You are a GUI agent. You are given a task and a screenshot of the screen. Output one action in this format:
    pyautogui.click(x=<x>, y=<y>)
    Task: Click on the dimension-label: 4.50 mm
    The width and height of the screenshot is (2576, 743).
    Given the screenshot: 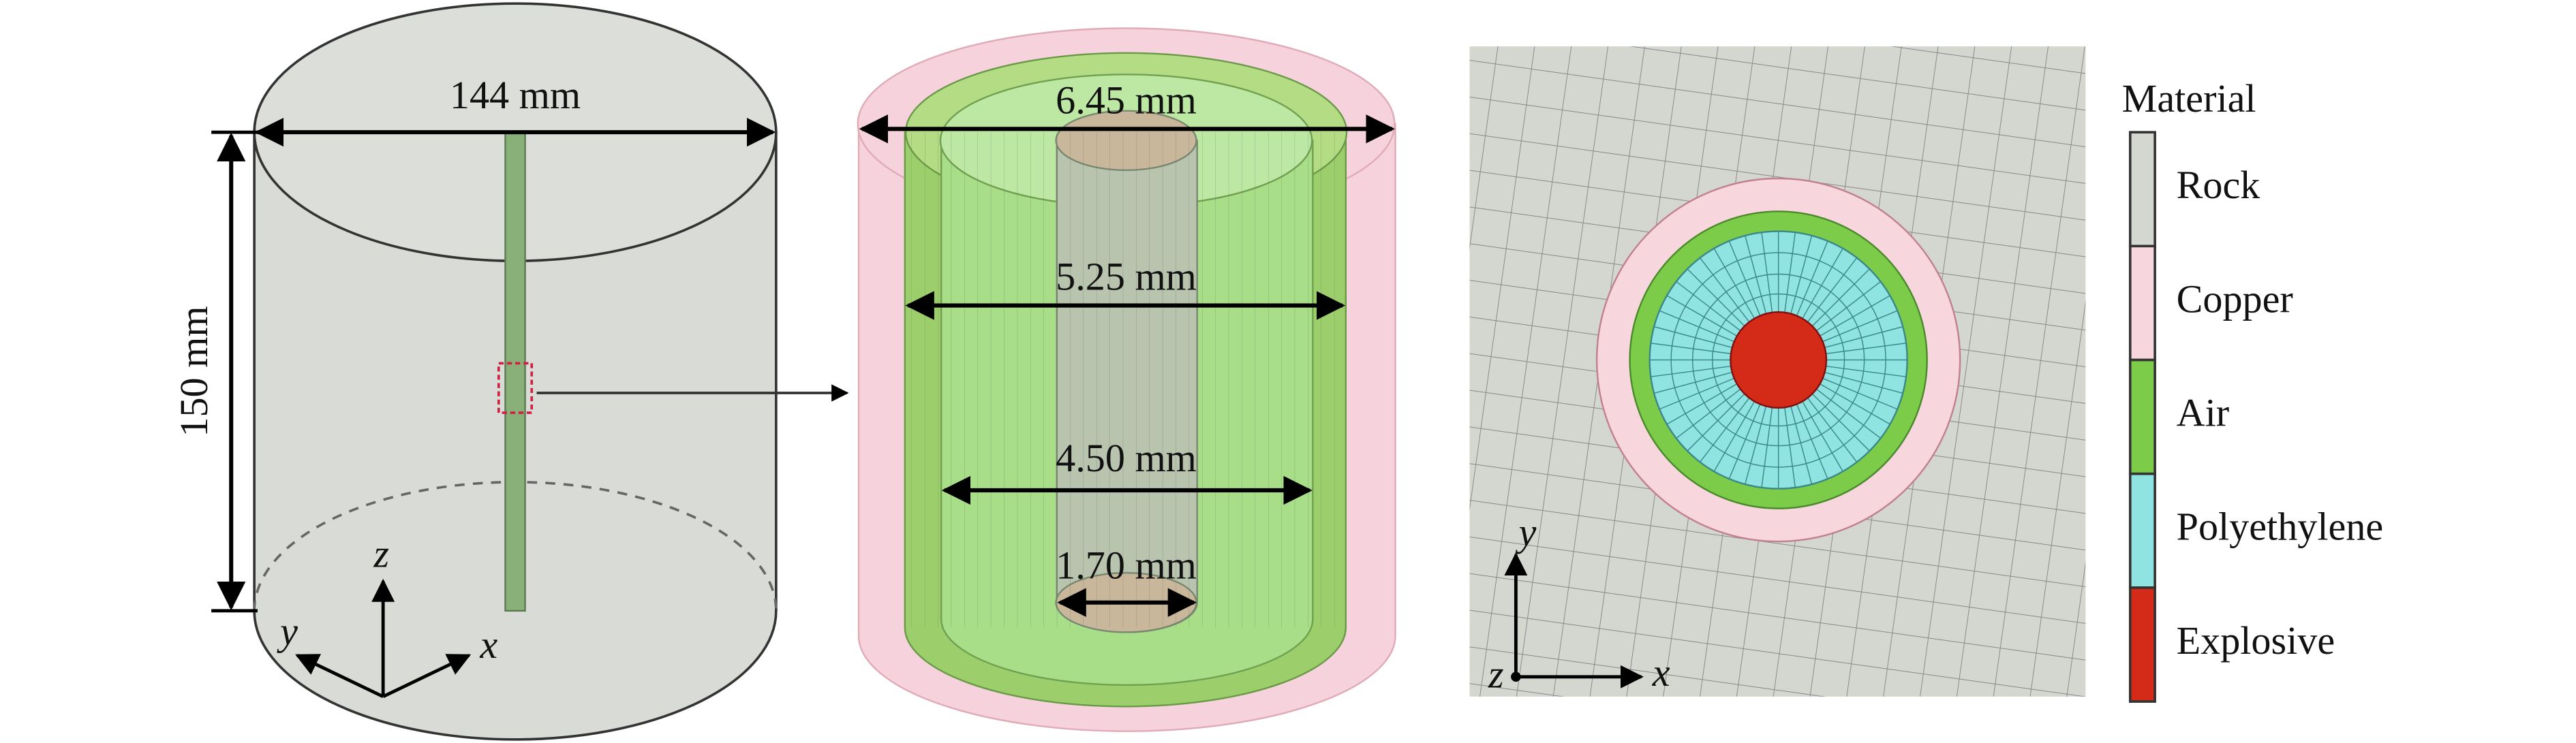 What is the action you would take?
    pyautogui.click(x=1126, y=458)
    